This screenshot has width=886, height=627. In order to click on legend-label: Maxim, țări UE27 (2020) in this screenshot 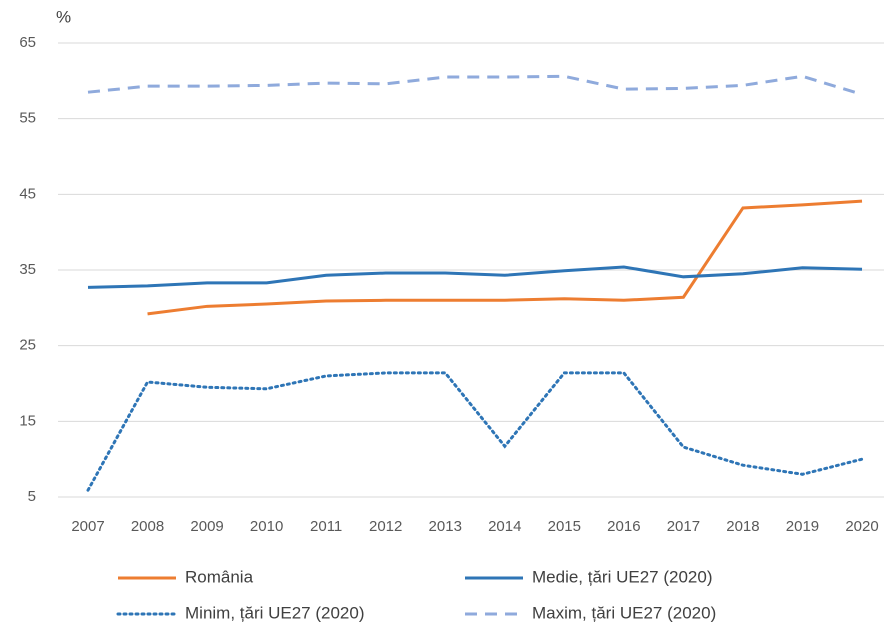, I will do `click(624, 612)`.